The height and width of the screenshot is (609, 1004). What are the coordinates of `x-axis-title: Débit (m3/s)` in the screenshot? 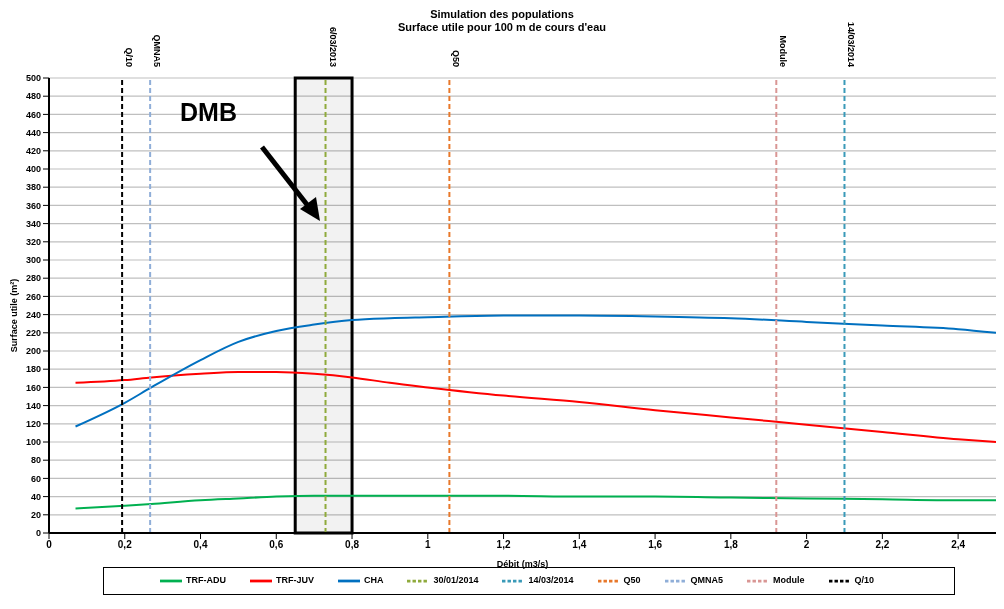 It's located at (522, 564).